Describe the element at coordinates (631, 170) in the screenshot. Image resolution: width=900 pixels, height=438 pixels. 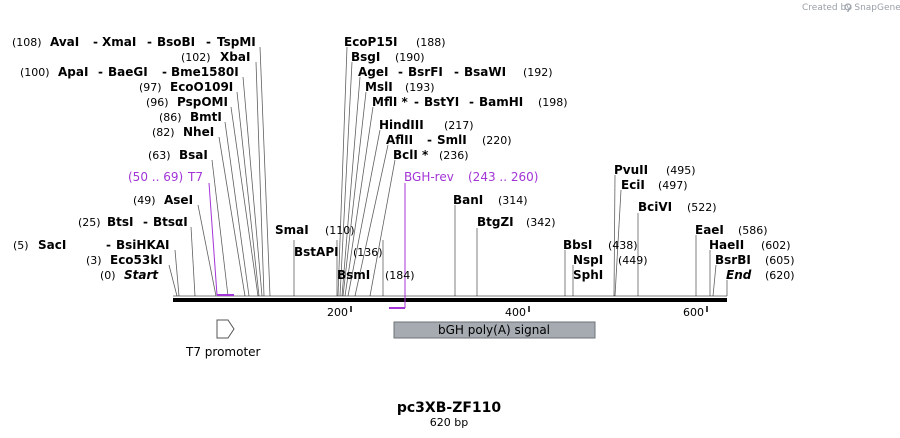
I see `site-pvuii: PvuII` at that location.